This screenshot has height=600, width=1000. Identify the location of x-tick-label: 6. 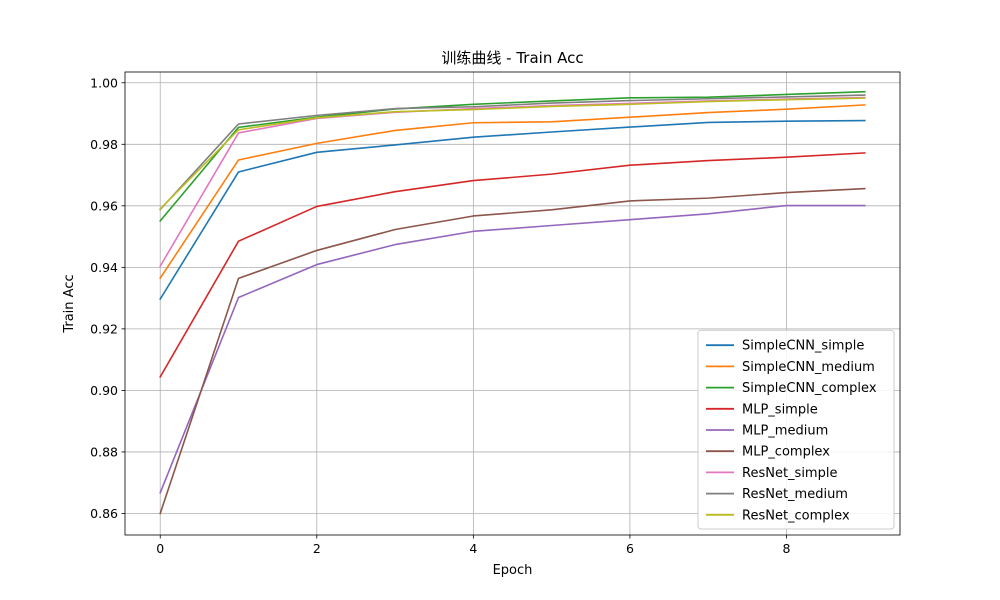
(630, 548).